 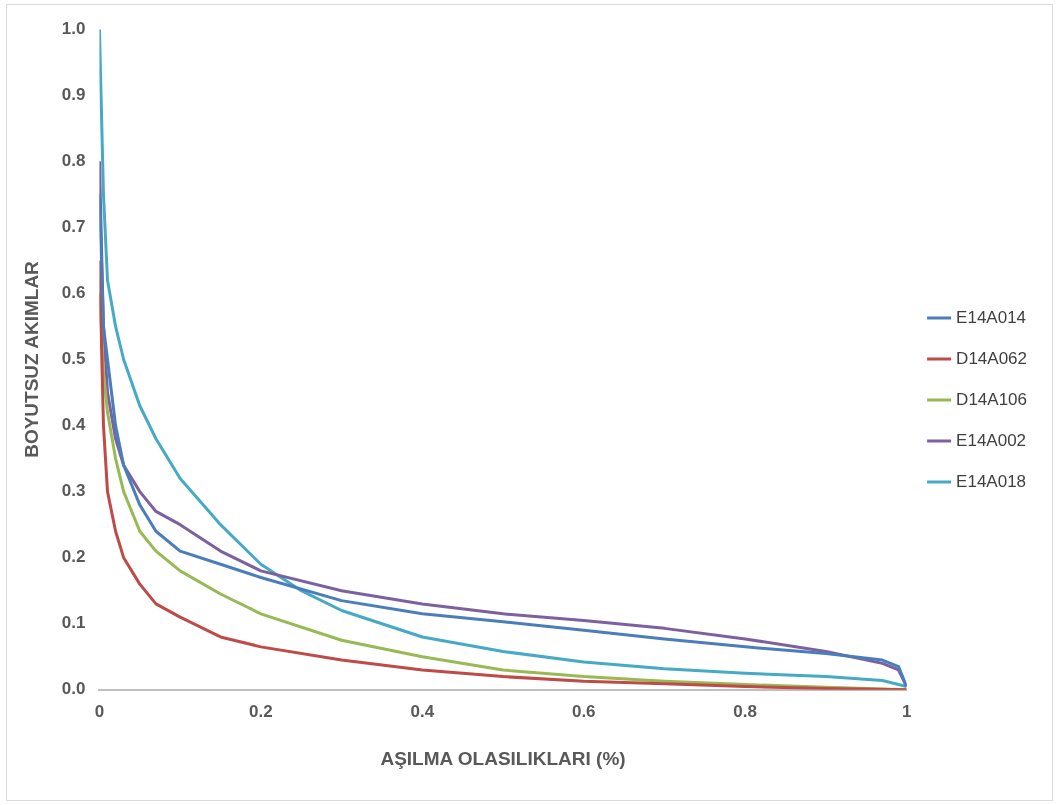 I want to click on x-tick-label: 0.2, so click(x=261, y=711).